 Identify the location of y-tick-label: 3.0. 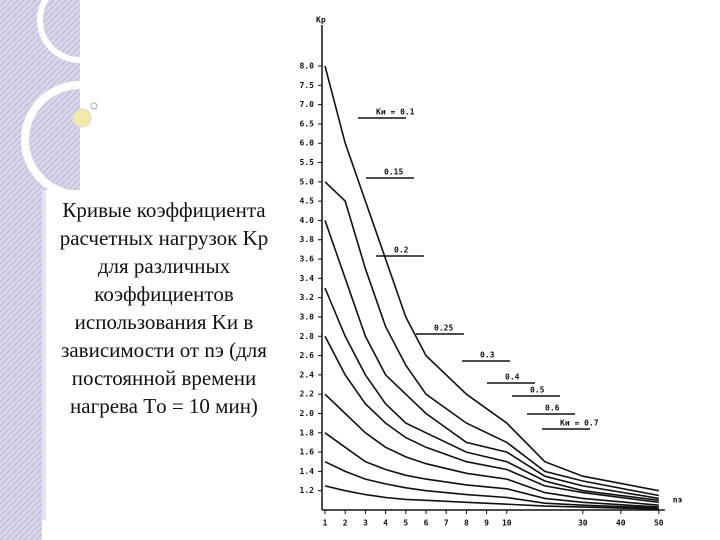
(307, 316).